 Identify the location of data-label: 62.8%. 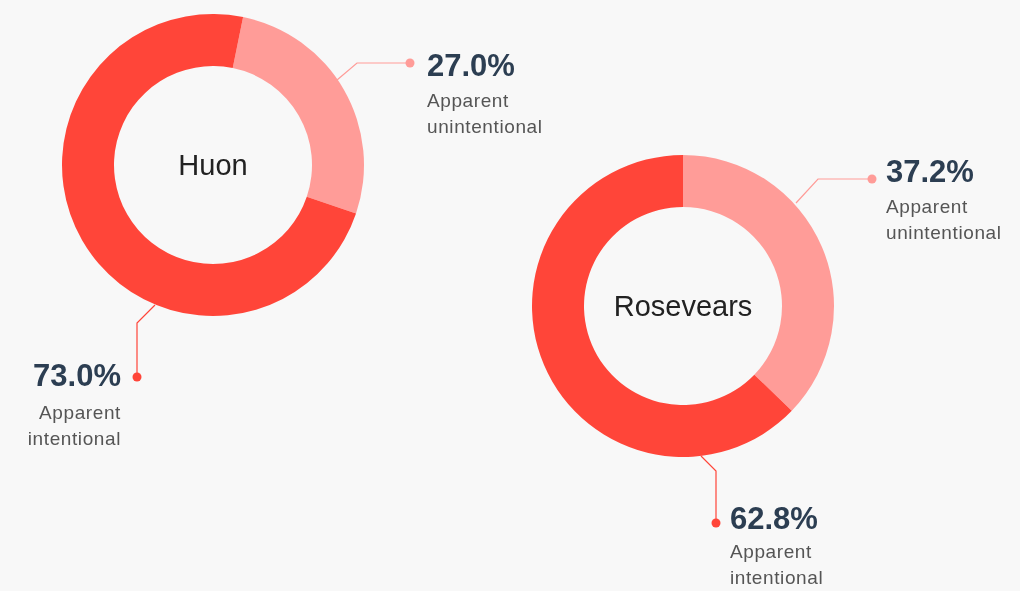
(774, 518).